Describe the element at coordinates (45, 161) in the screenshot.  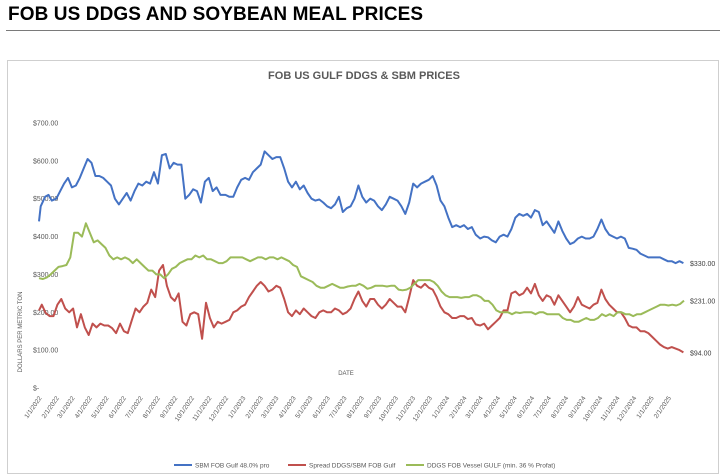
I see `y-tick-label: $600.00` at that location.